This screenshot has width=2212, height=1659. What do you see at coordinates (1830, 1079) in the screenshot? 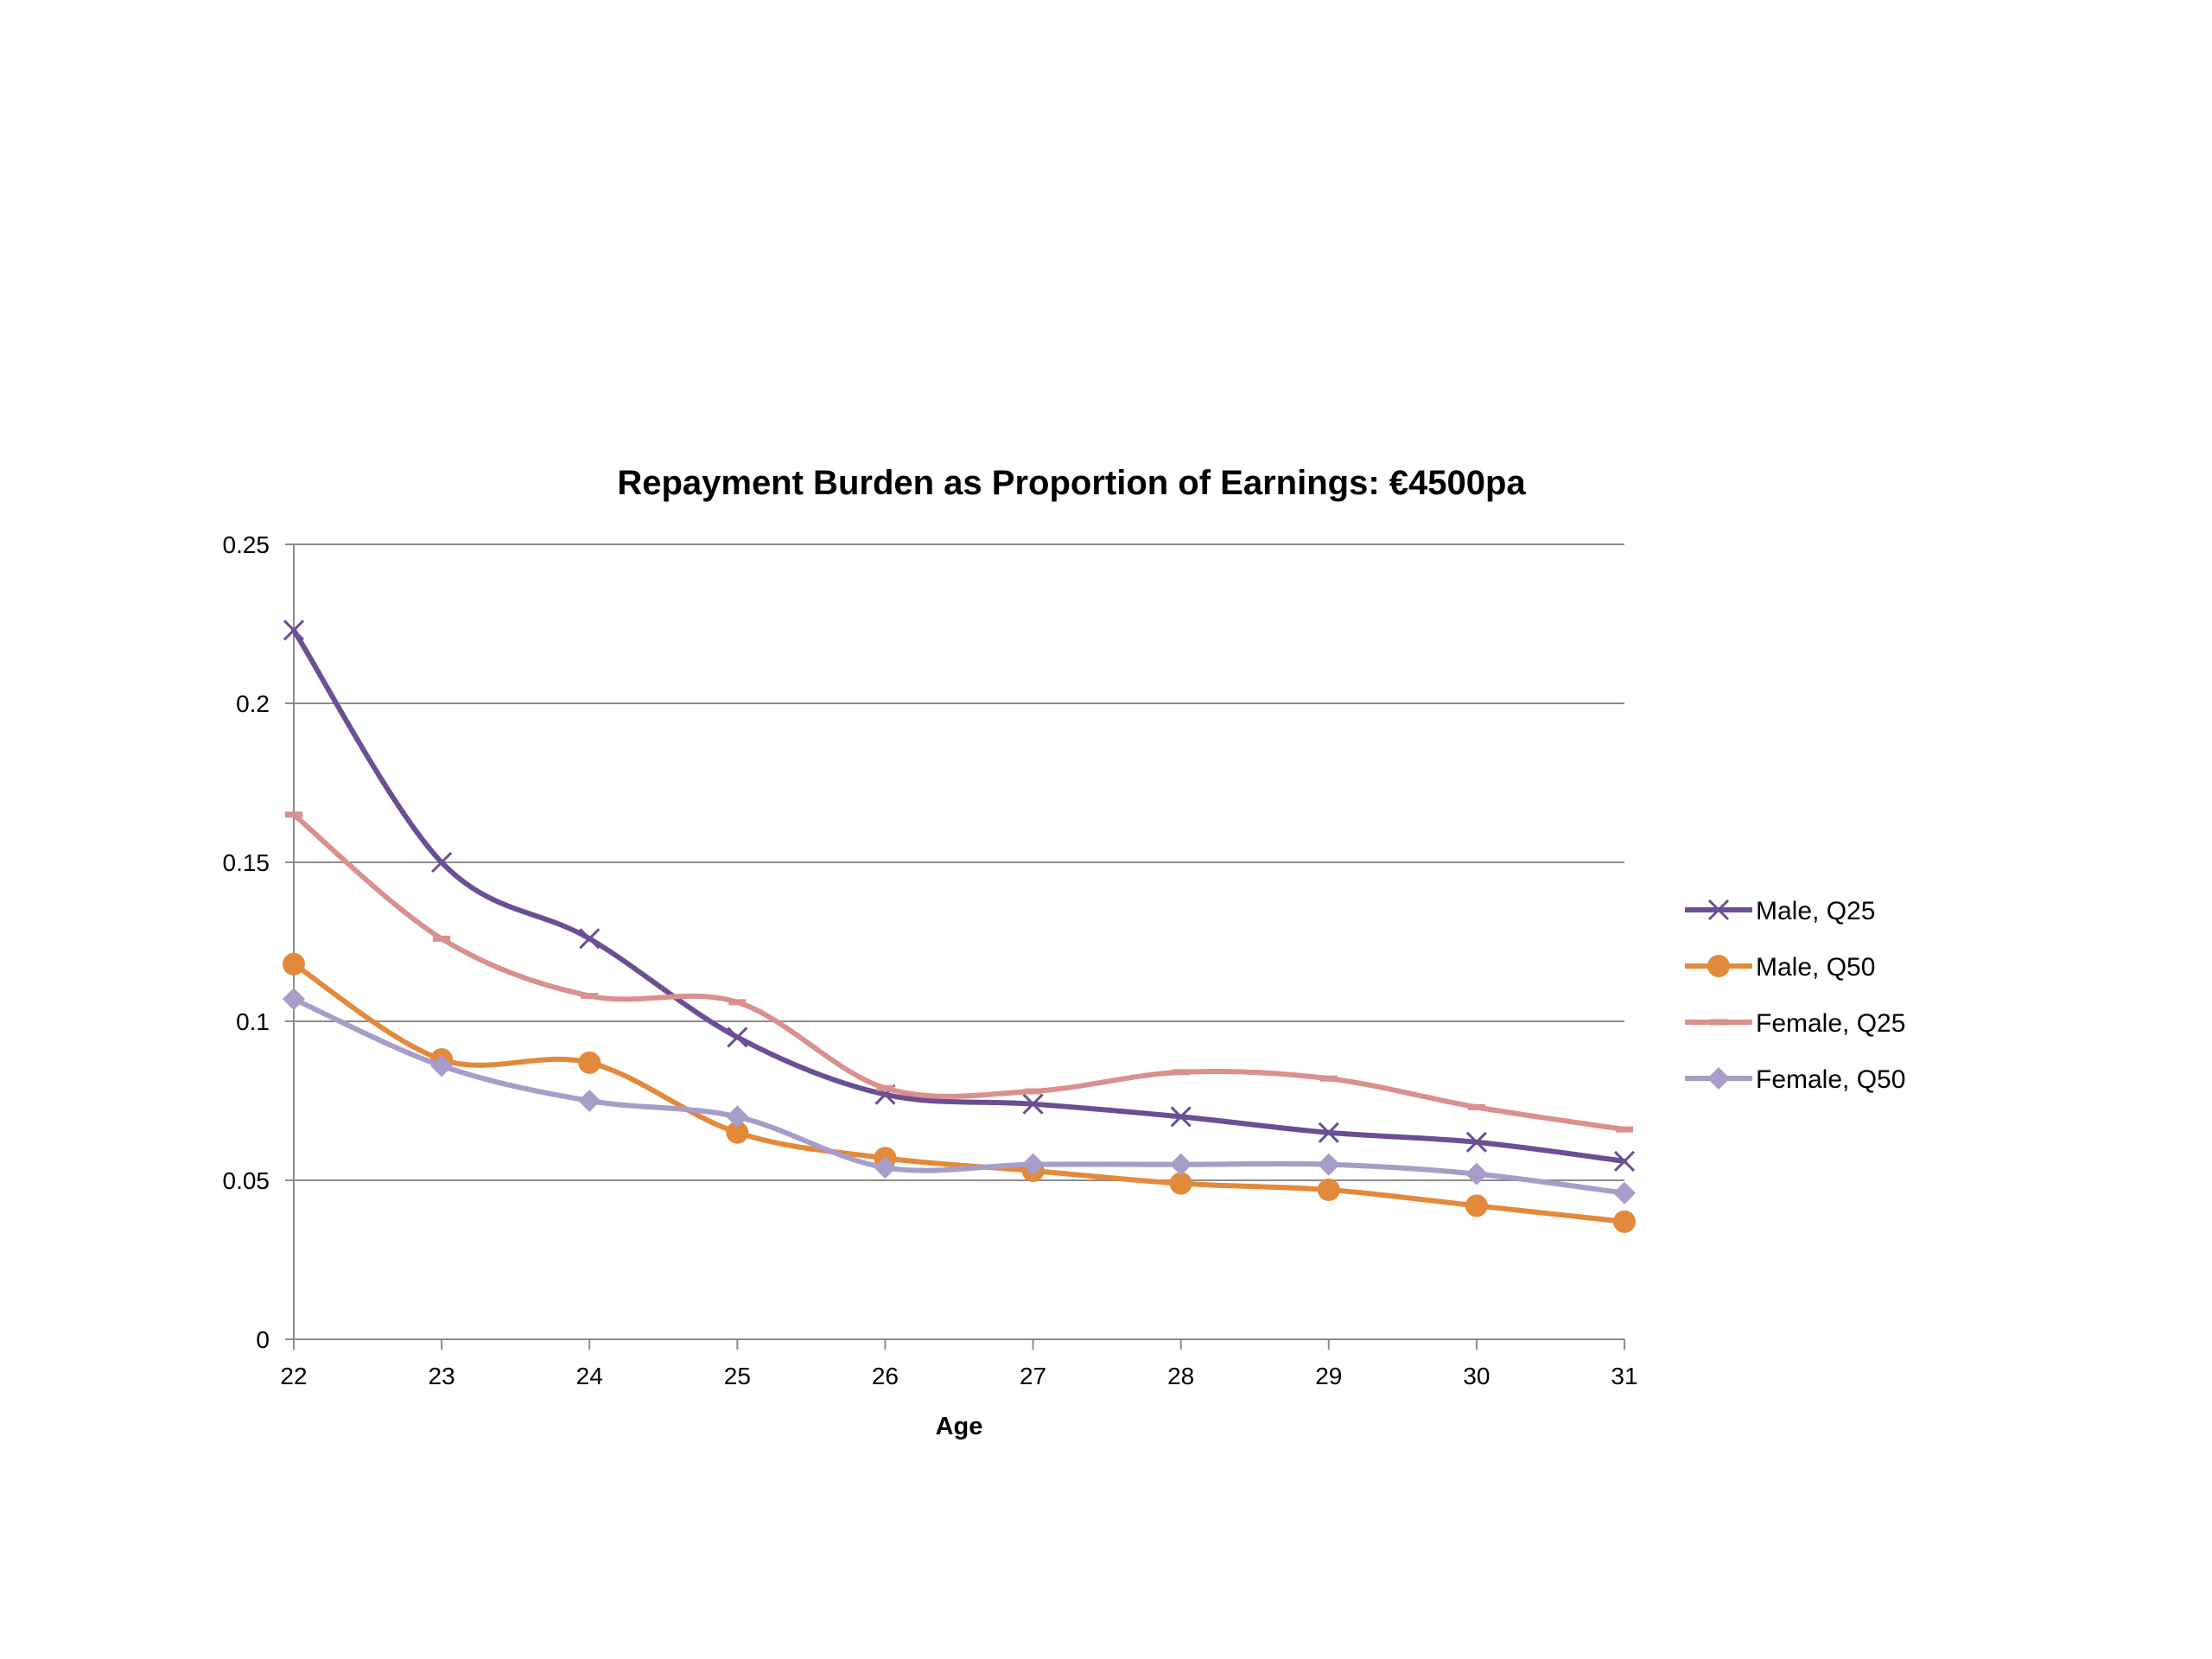
I see `legend-label: Female, Q50` at bounding box center [1830, 1079].